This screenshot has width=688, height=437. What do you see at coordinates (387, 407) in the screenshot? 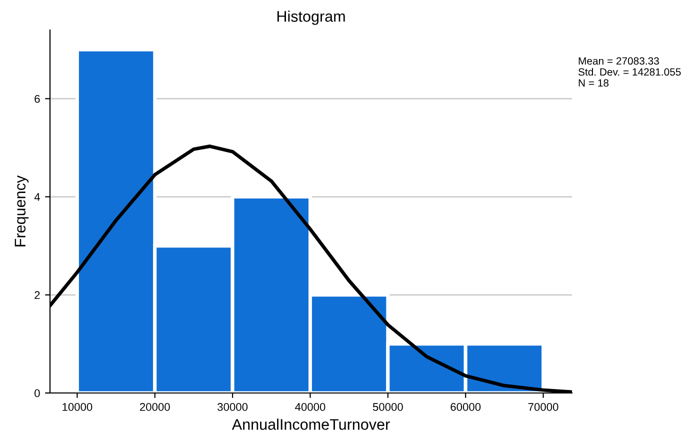
I see `x-tick-label: 50000` at bounding box center [387, 407].